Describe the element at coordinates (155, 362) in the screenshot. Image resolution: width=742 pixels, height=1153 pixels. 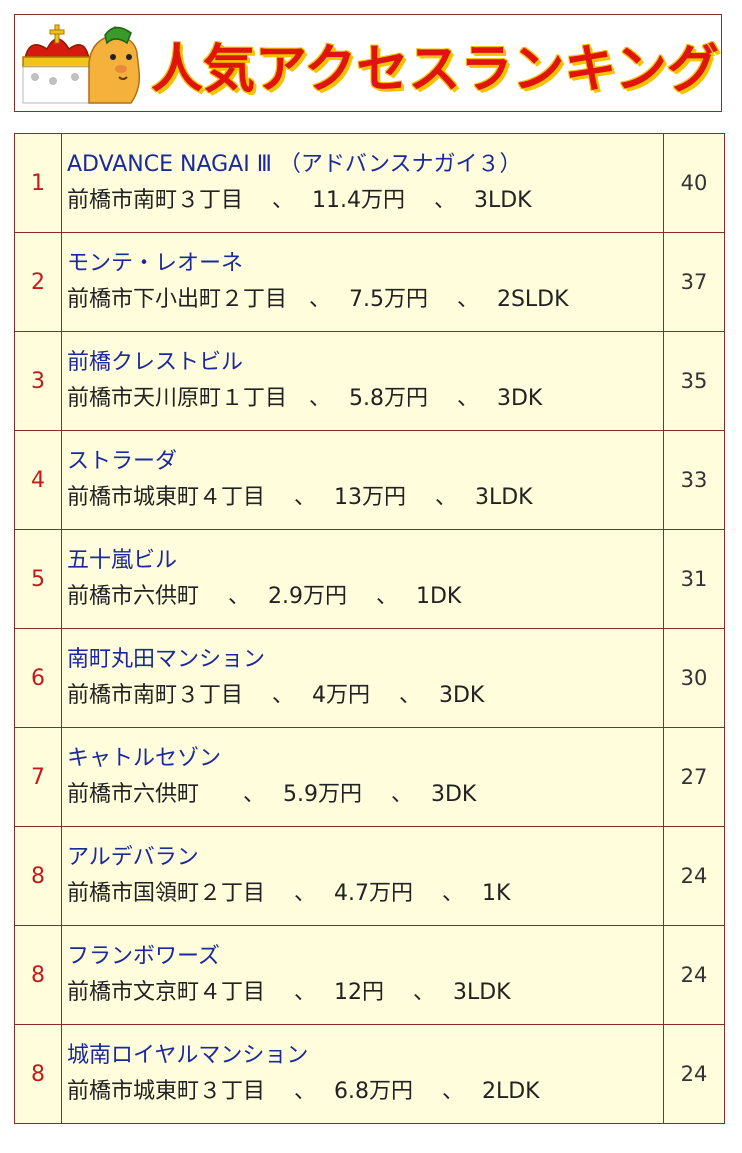
I see `property-name-link: 前橋クレストビル` at that location.